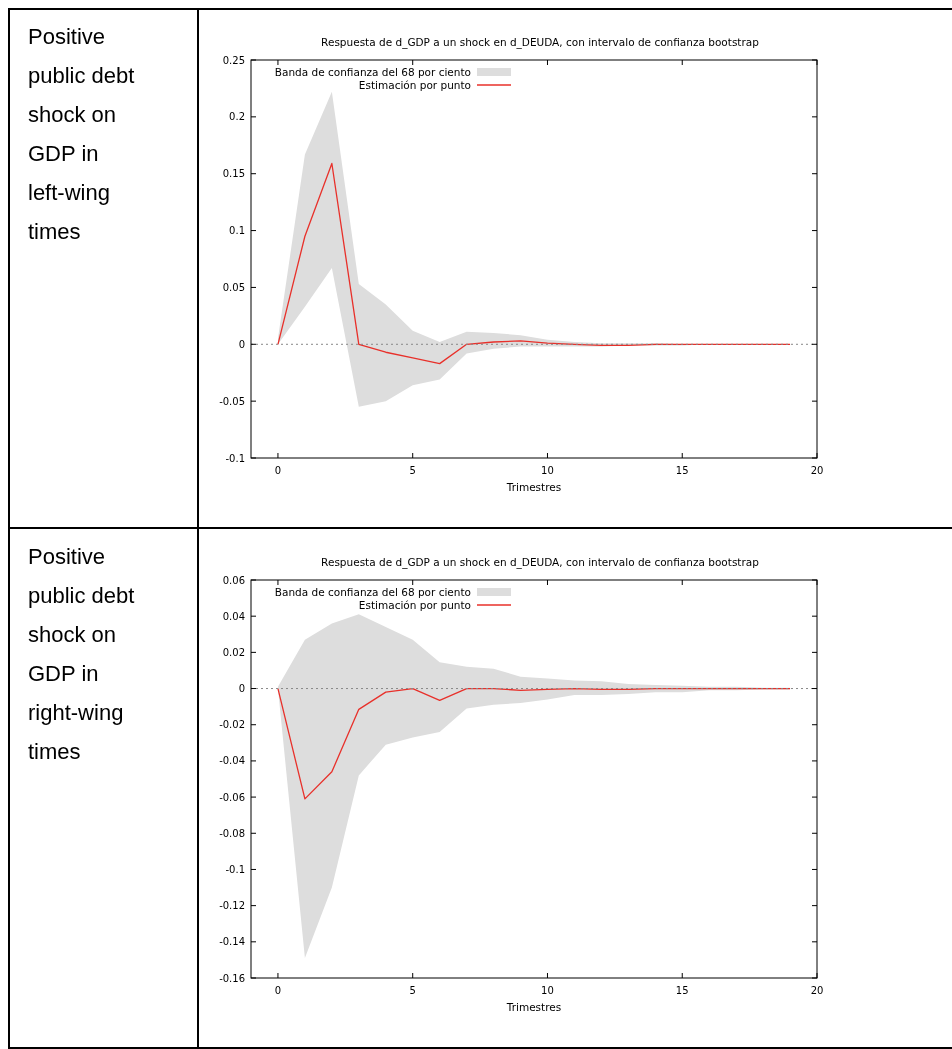 The height and width of the screenshot is (1049, 952). I want to click on y-tick-label: 0.06, so click(233, 580).